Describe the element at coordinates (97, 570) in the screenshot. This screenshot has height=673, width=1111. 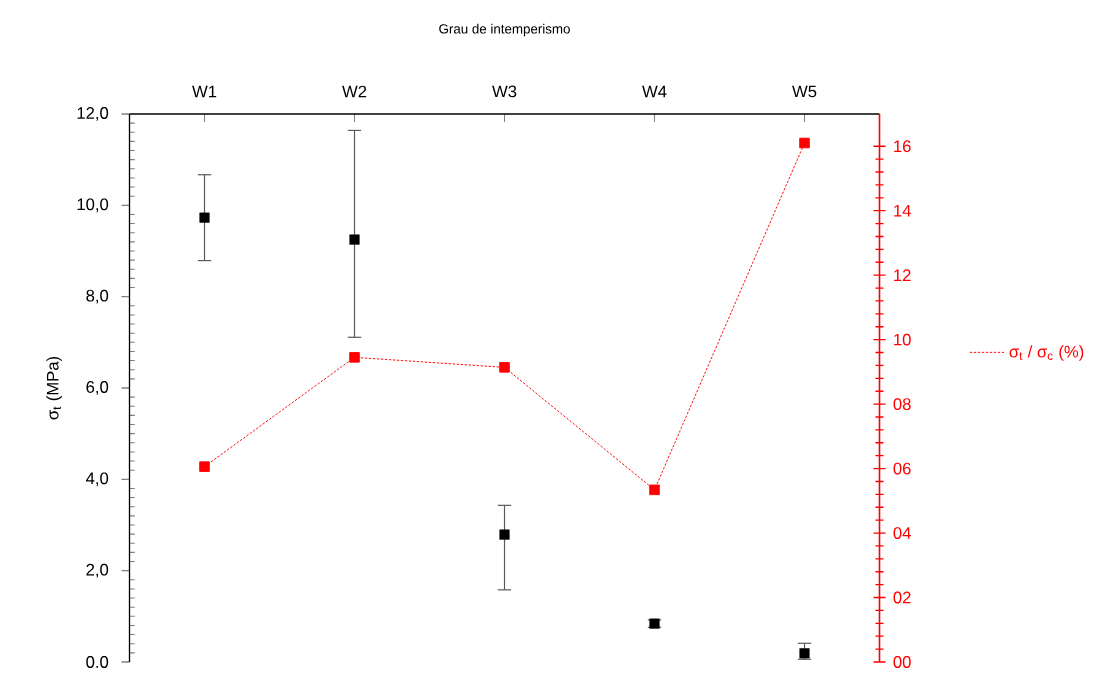
I see `y-tick-label: 2,0` at that location.